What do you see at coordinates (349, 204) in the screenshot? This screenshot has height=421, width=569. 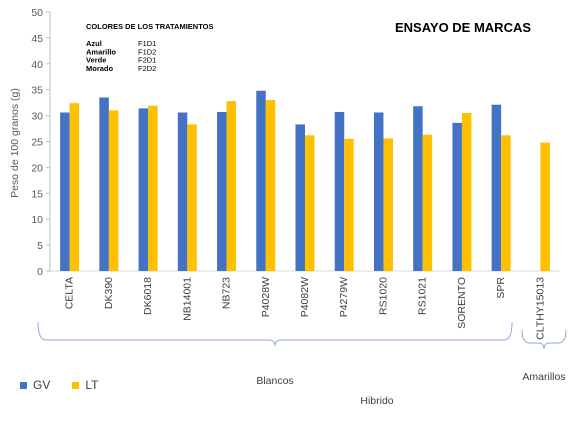 I see `bar-lt-p4279w` at bounding box center [349, 204].